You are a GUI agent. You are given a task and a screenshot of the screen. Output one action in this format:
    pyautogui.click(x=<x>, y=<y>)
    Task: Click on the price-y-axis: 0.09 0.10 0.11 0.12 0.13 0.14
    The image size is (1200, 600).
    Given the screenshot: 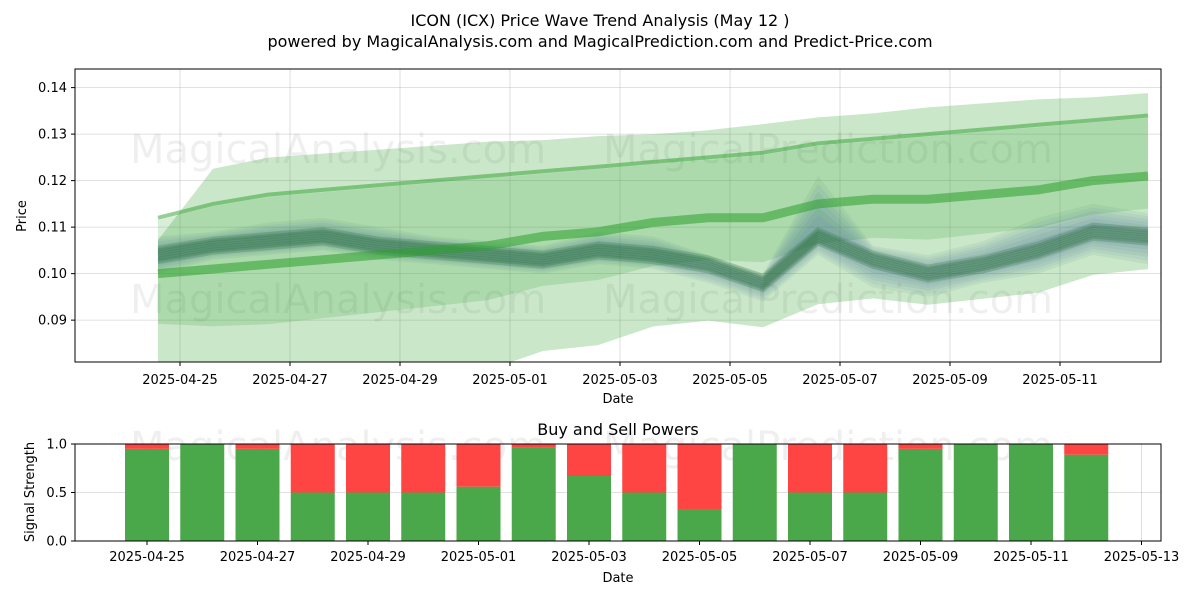 What is the action you would take?
    pyautogui.click(x=56, y=205)
    